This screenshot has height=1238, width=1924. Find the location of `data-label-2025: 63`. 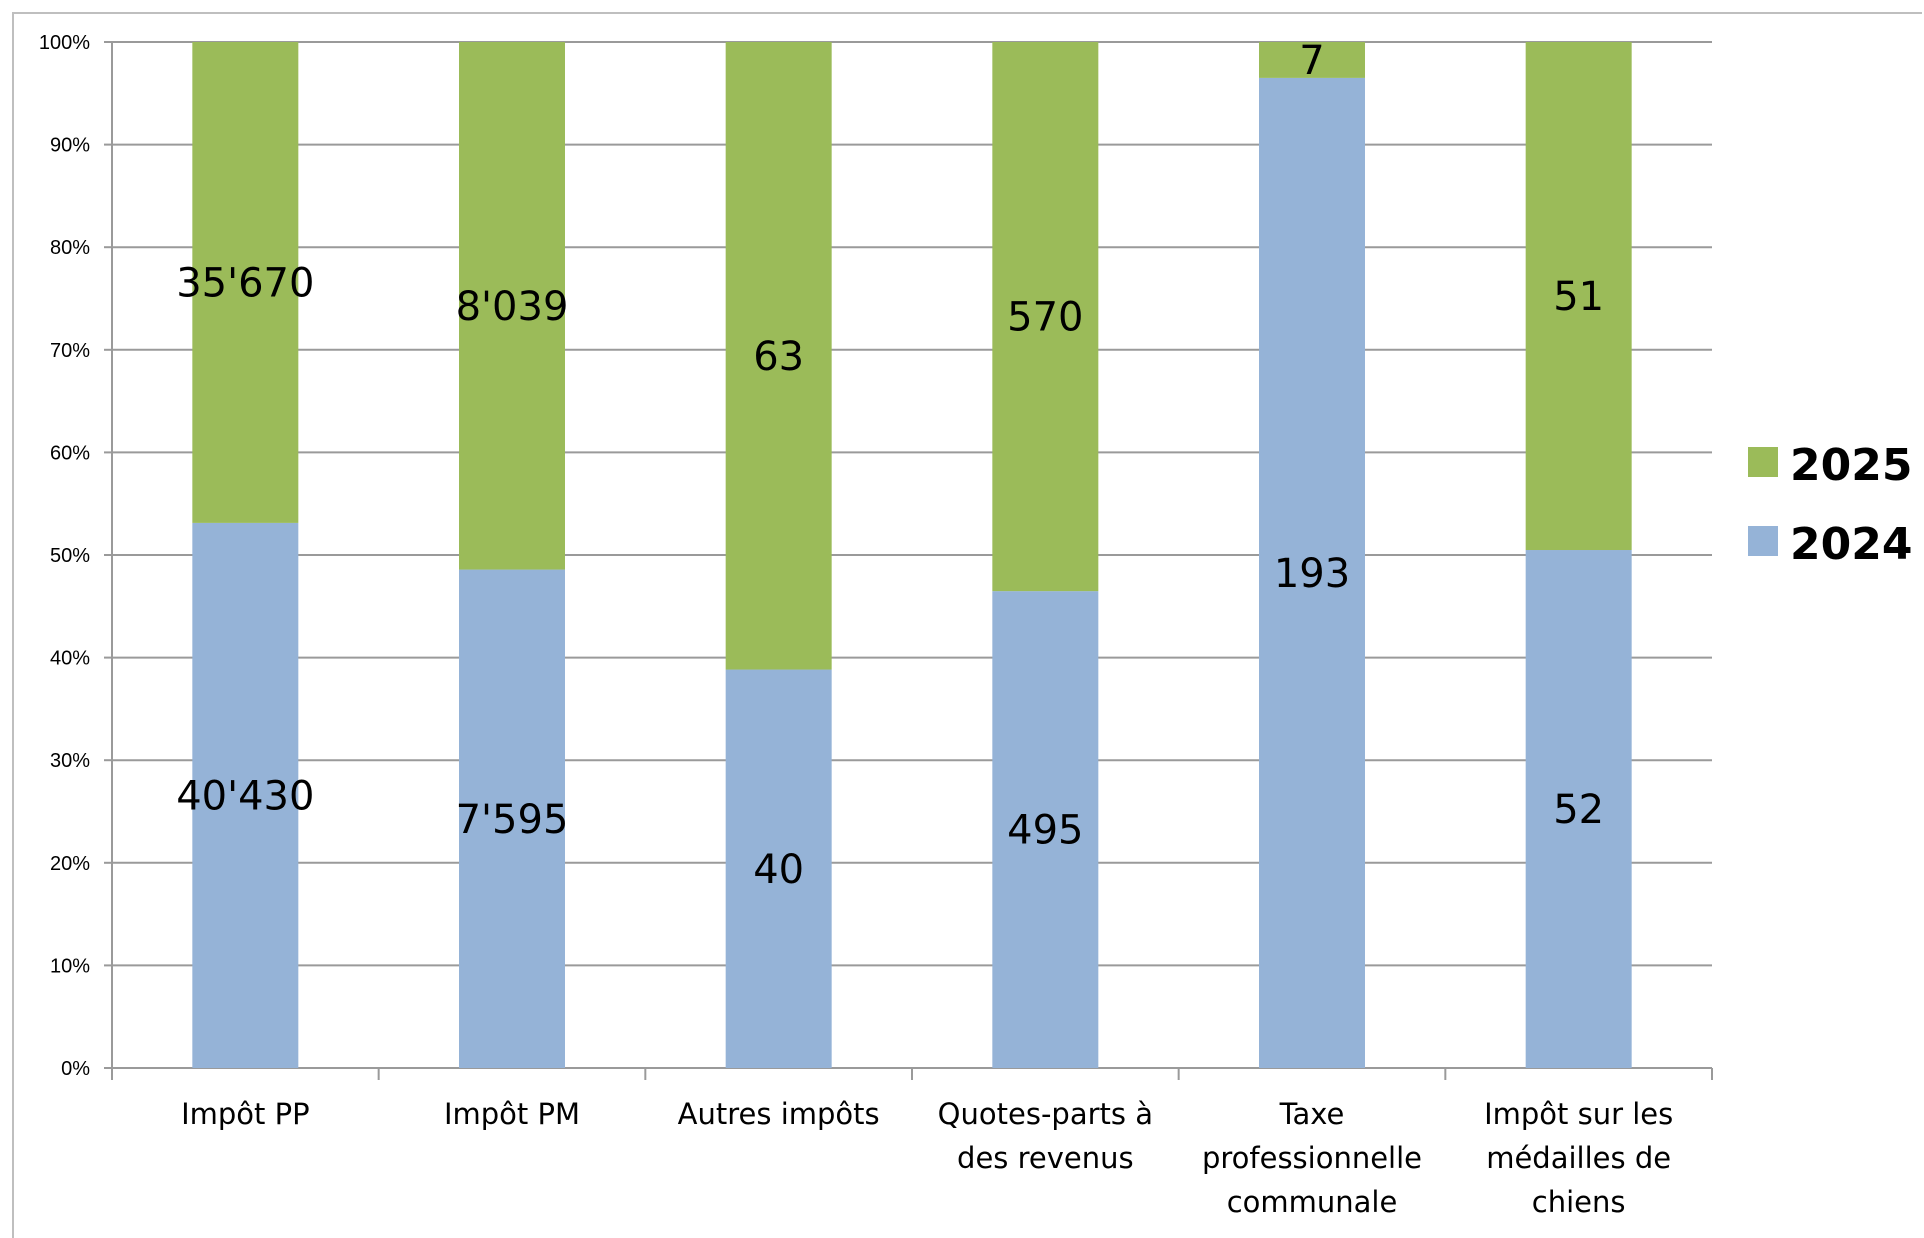

data-label-2025: 63 is located at coordinates (778, 357).